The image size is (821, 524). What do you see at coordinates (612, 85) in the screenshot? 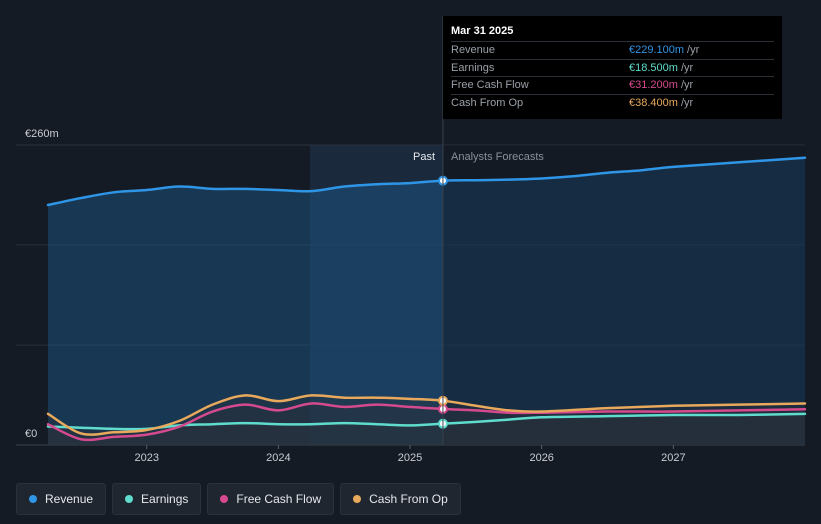
I see `tooltip-row: Free Cash Flow €31.200m/yr` at bounding box center [612, 85].